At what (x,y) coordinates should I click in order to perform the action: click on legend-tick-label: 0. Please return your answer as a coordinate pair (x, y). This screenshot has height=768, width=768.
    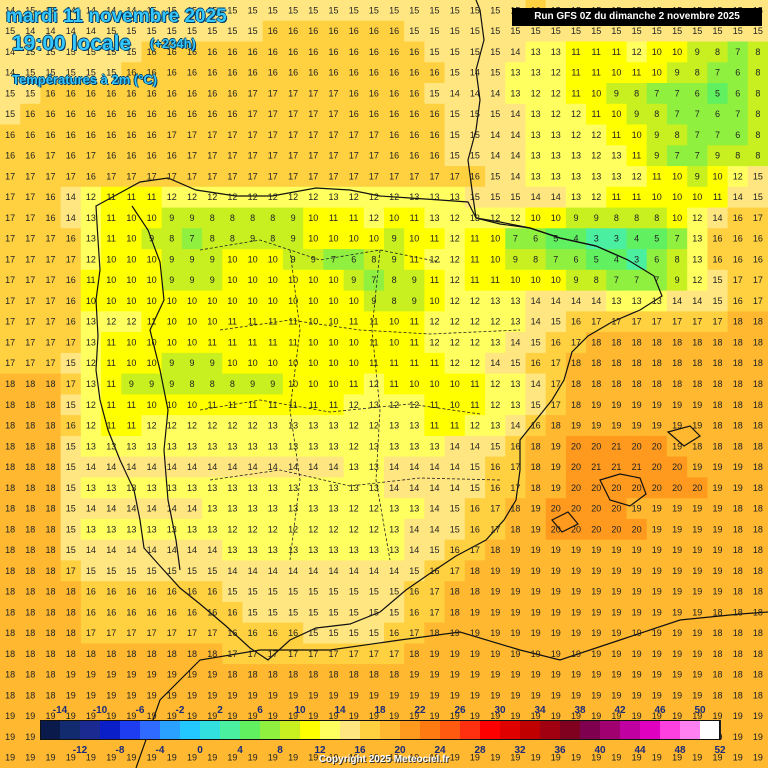
    Looking at the image, I should click on (200, 750).